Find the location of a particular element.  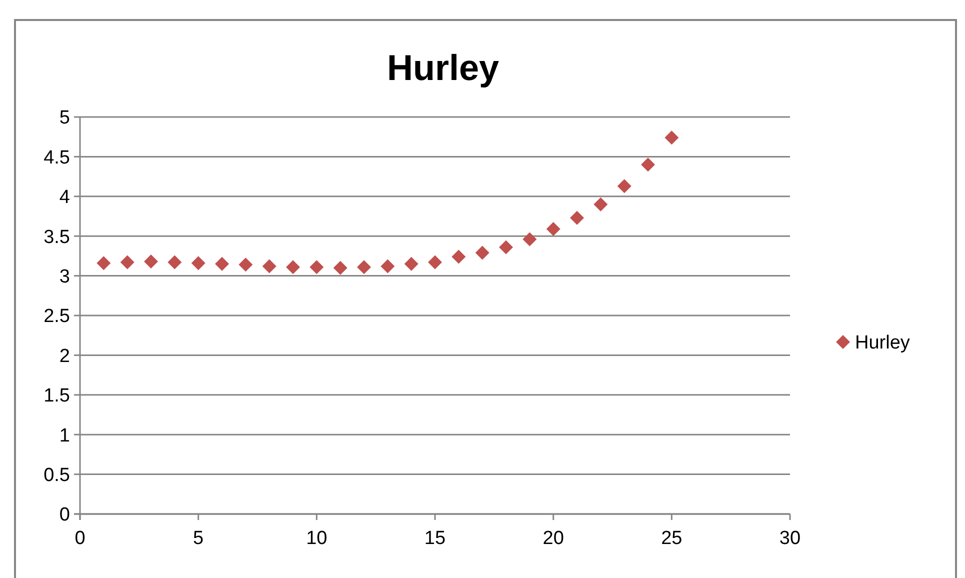

y-tick-label: 3 is located at coordinates (64, 277).